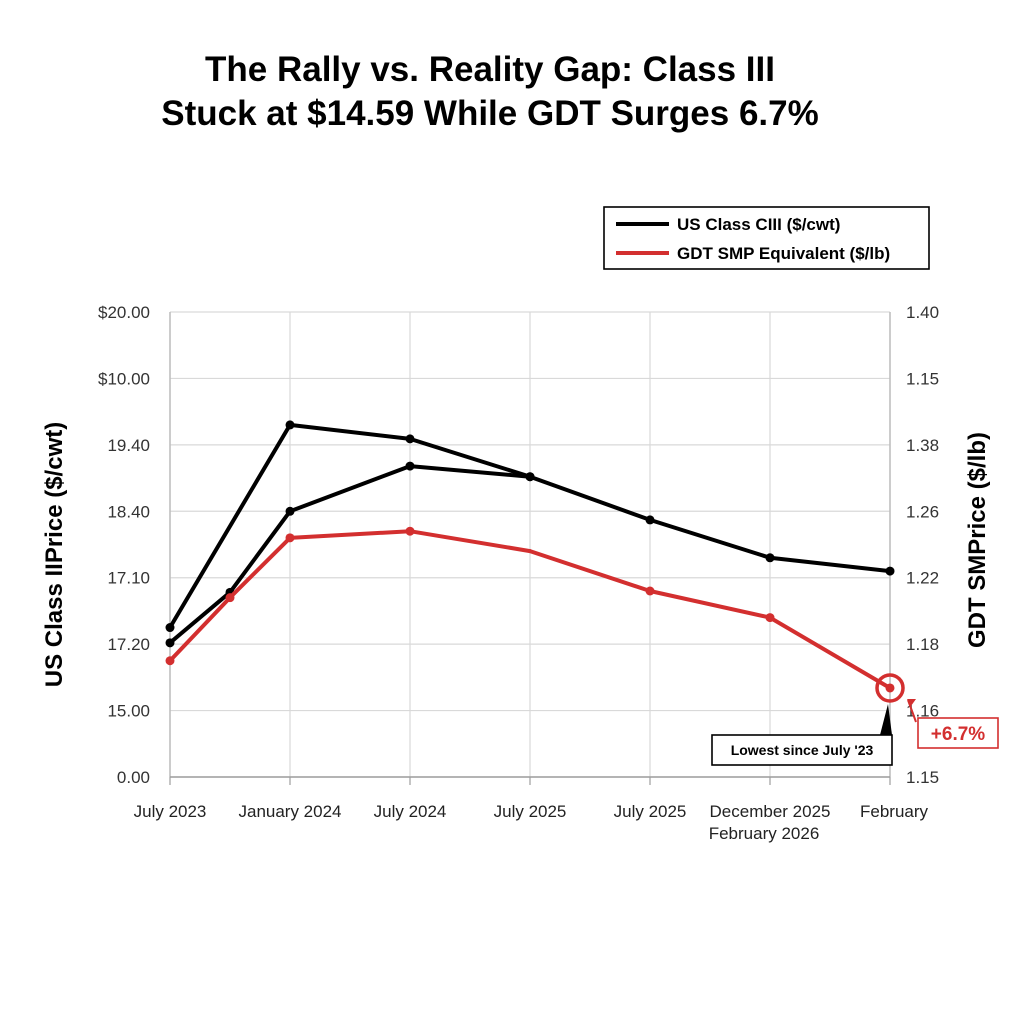 This screenshot has height=1024, width=1024. Describe the element at coordinates (410, 811) in the screenshot. I see `x-tick-label: July 2024` at that location.